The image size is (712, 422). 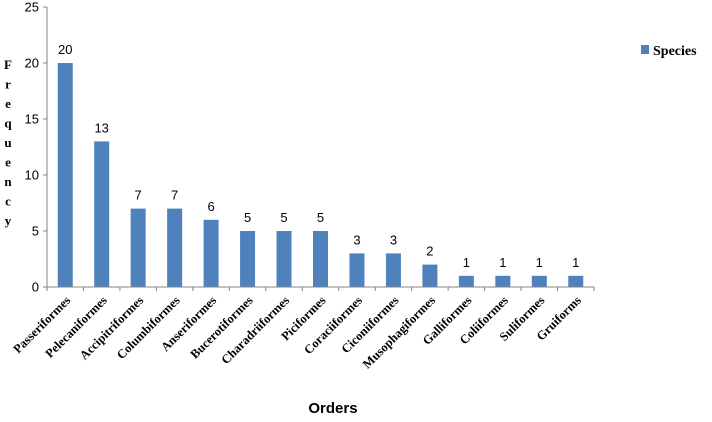 What do you see at coordinates (148, 327) in the screenshot?
I see `x-tick-label: Columbiformes` at bounding box center [148, 327].